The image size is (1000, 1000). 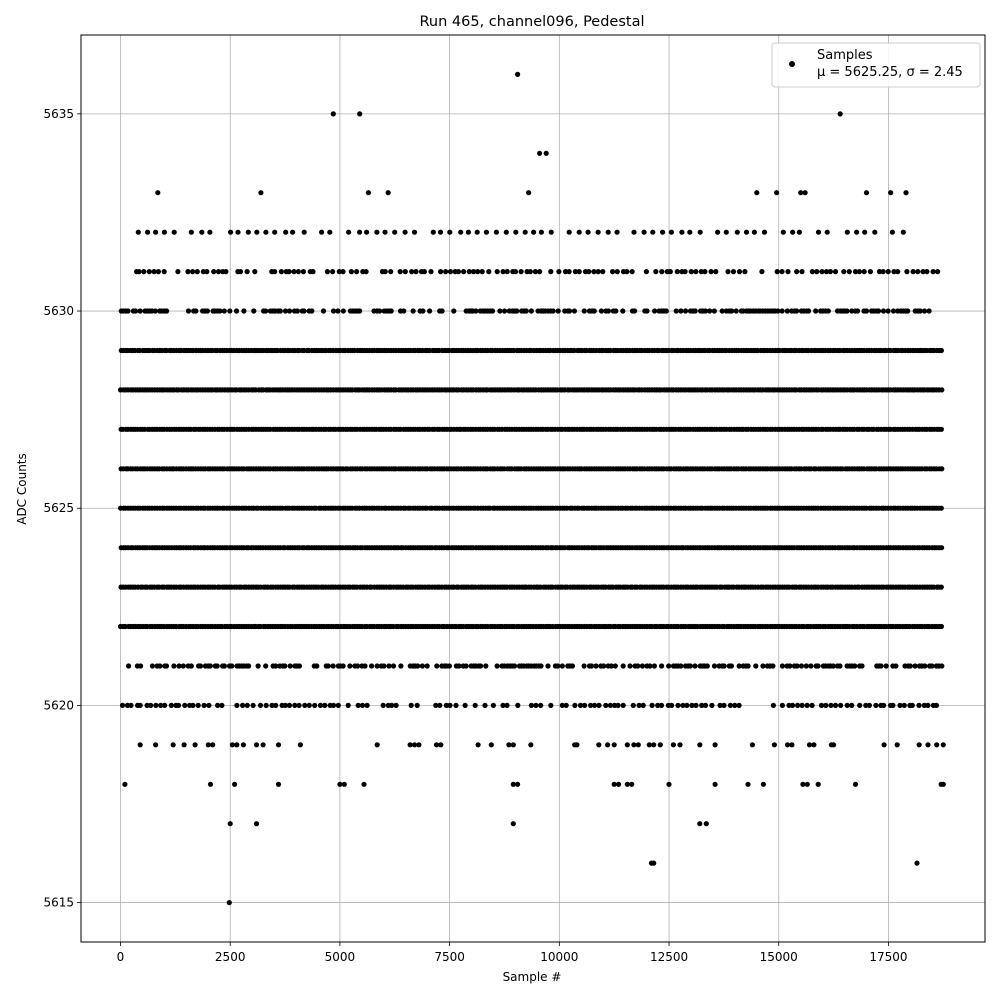 I want to click on chart-title: Run 465, channel096, Pedestal, so click(x=531, y=22).